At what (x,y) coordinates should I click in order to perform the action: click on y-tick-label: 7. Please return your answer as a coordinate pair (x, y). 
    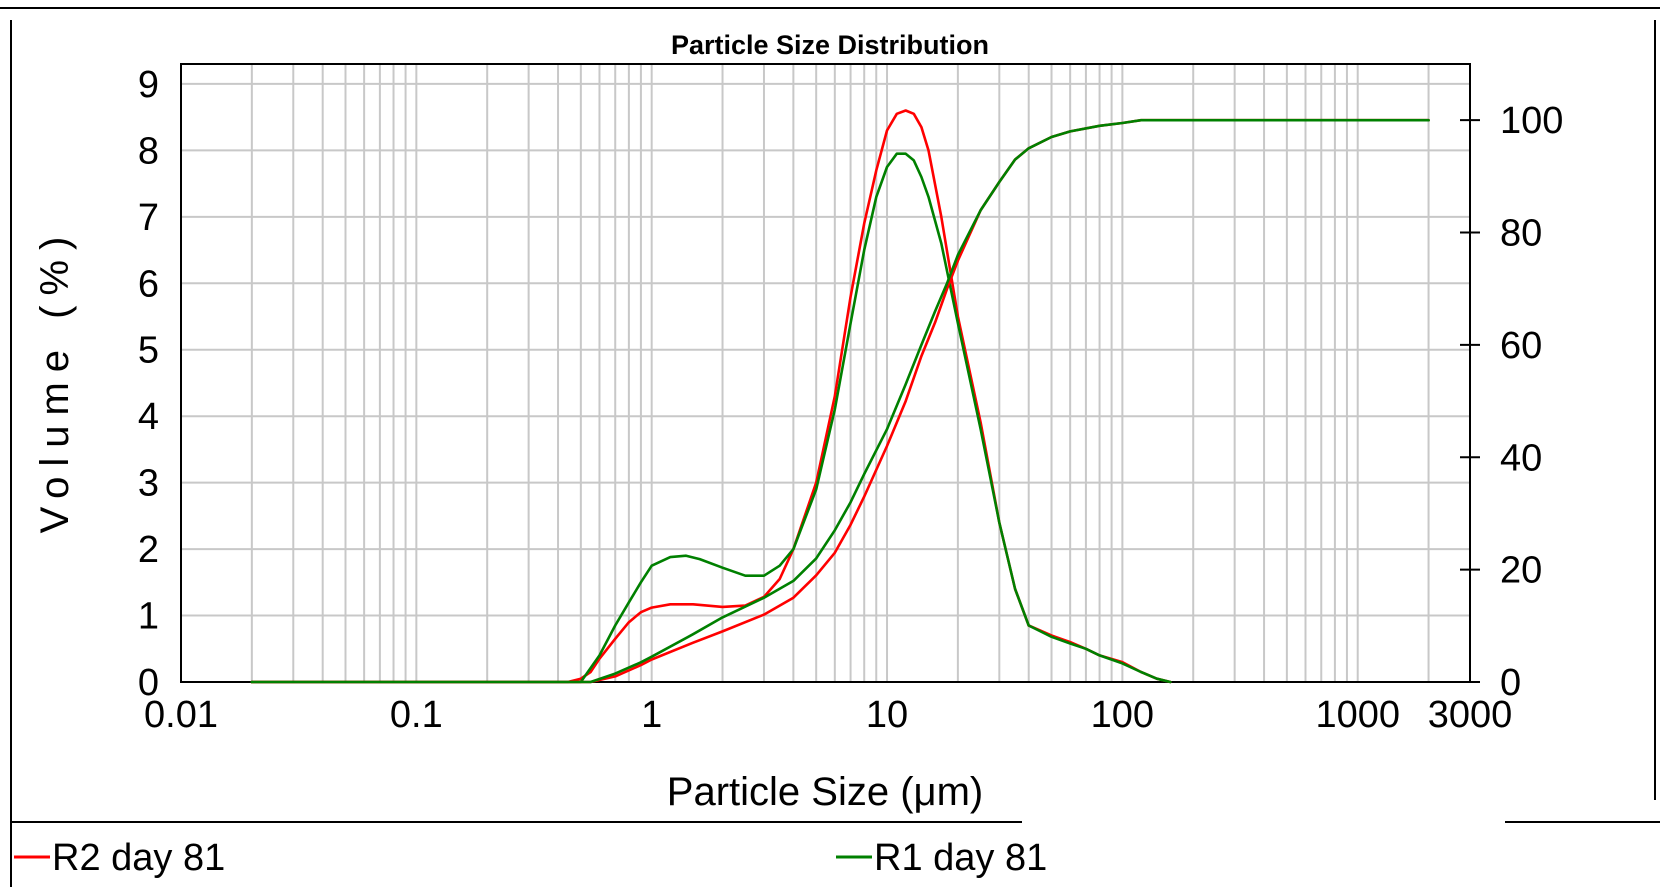
    Looking at the image, I should click on (148, 218).